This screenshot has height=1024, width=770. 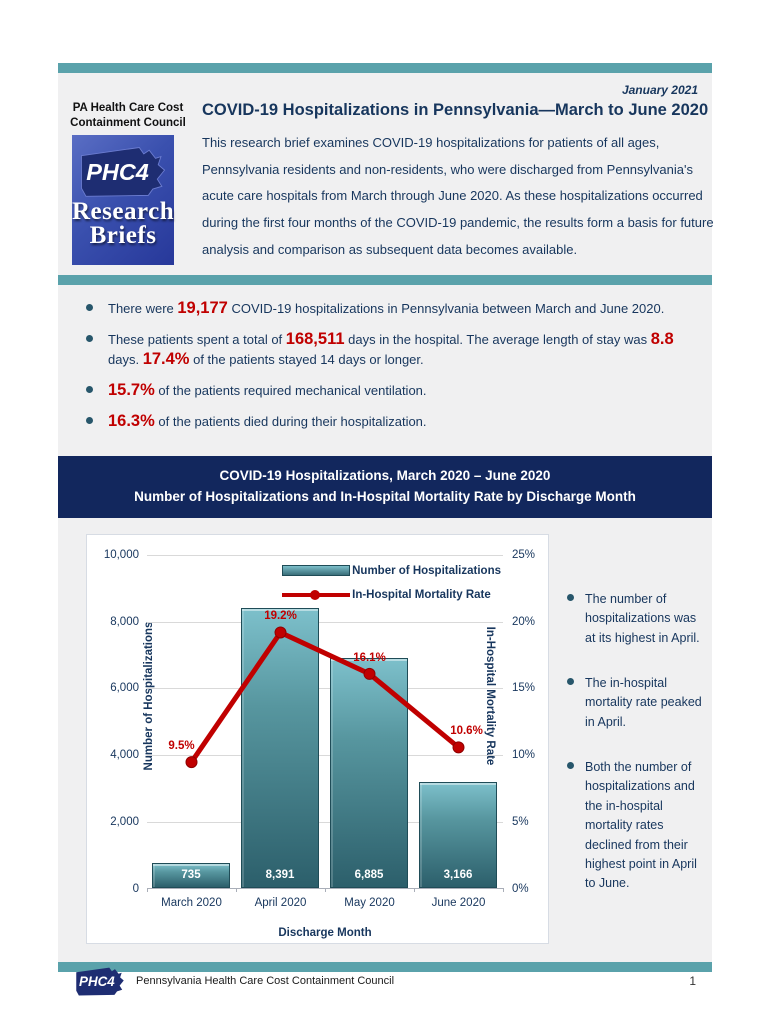 I want to click on hospitalizations-bar: 3,166, so click(x=458, y=835).